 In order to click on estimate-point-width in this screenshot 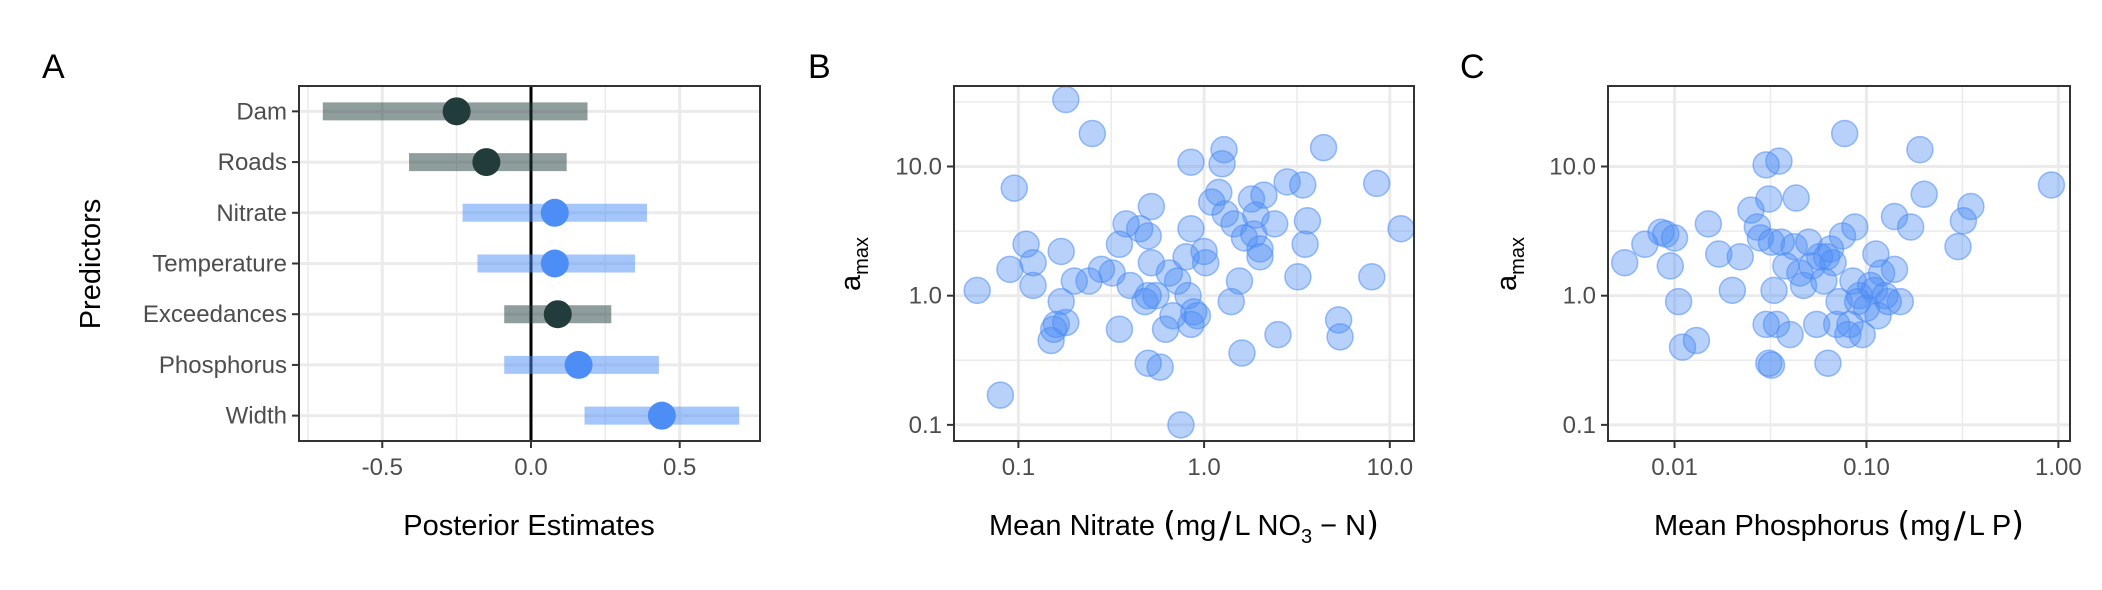, I will do `click(661, 415)`.